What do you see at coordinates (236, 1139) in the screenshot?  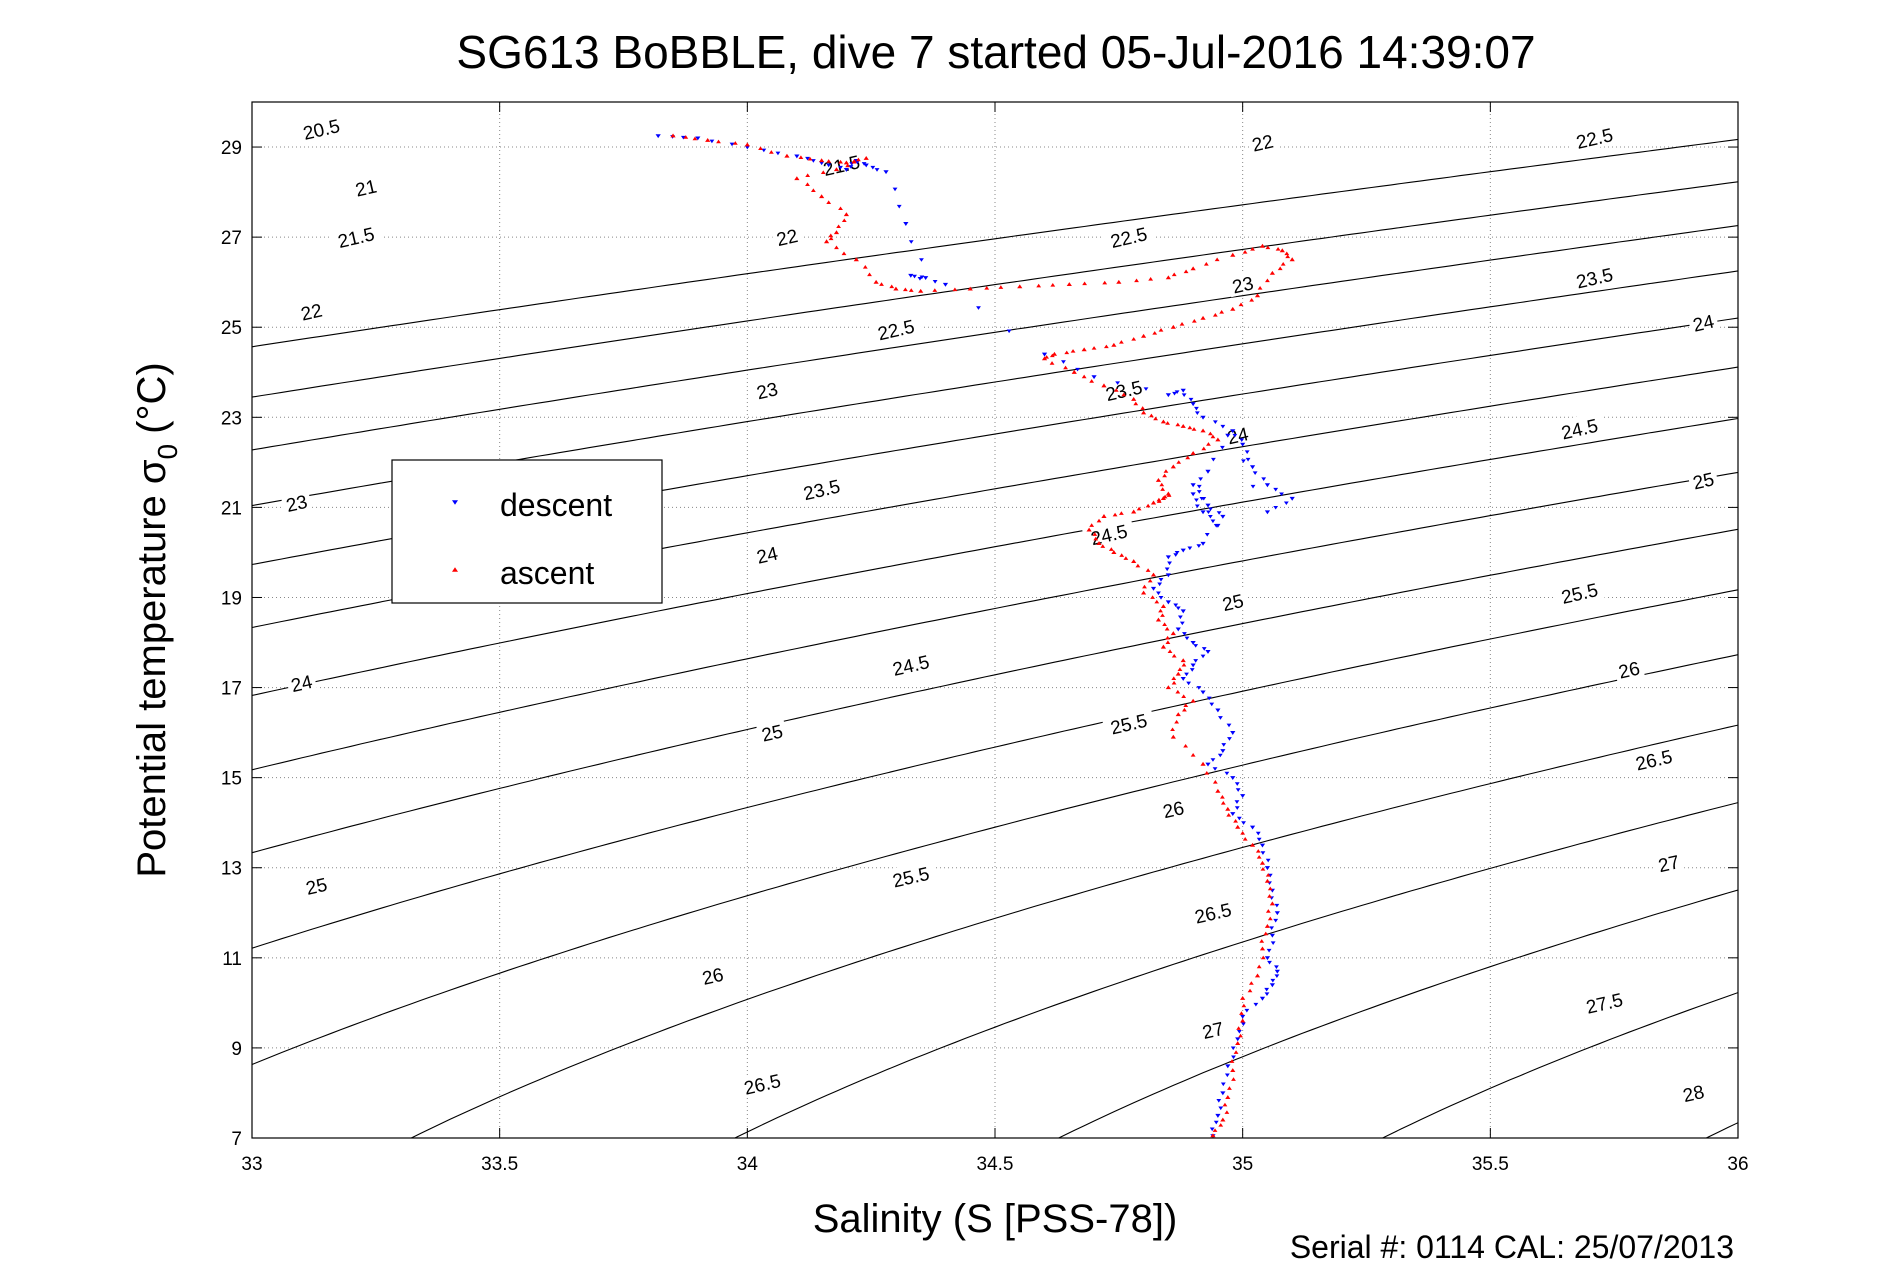 I see `y-tick-label: 7` at bounding box center [236, 1139].